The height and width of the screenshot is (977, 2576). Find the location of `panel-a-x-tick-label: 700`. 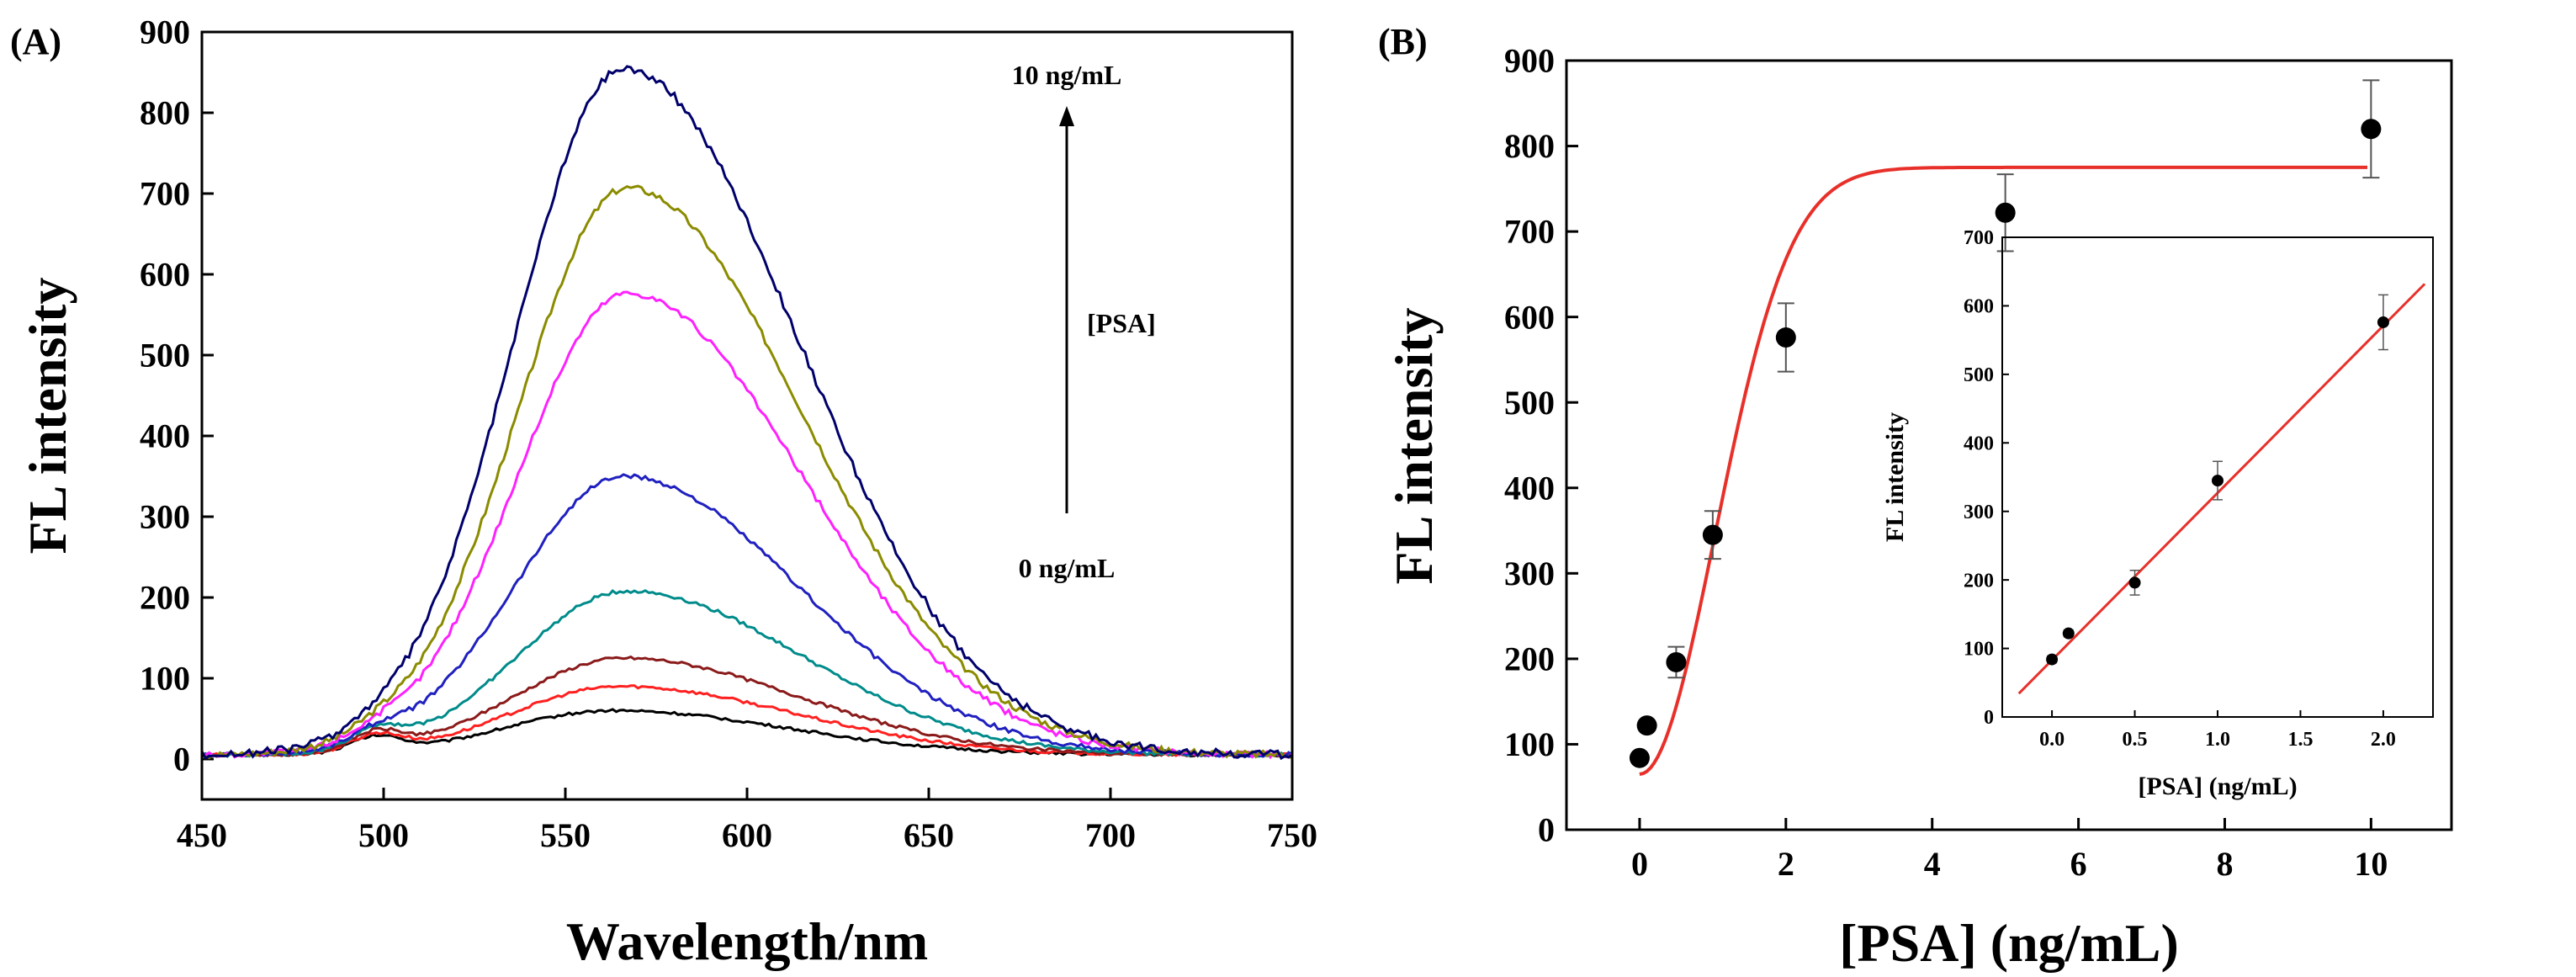

panel-a-x-tick-label: 700 is located at coordinates (1110, 835).